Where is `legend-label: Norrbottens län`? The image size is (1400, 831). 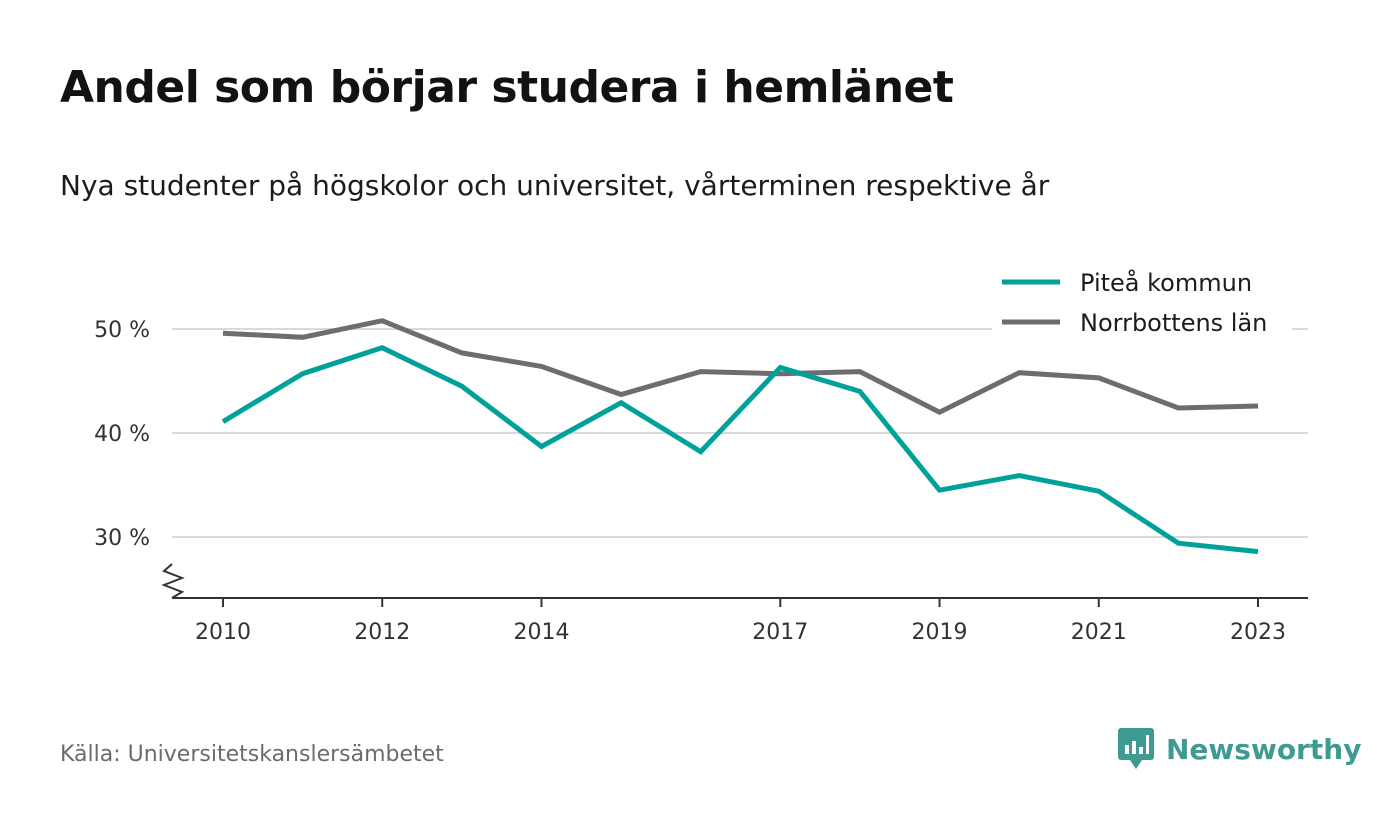 legend-label: Norrbottens län is located at coordinates (1173, 323).